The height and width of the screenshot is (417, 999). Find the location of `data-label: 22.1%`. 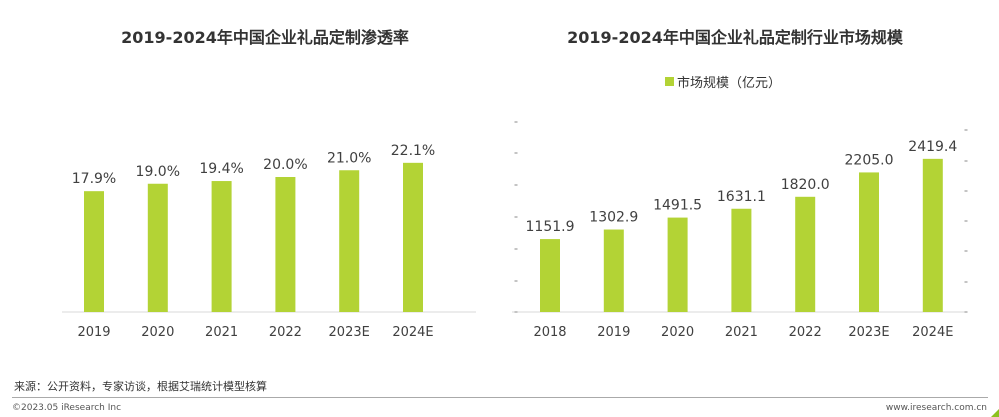

data-label: 22.1% is located at coordinates (413, 151).